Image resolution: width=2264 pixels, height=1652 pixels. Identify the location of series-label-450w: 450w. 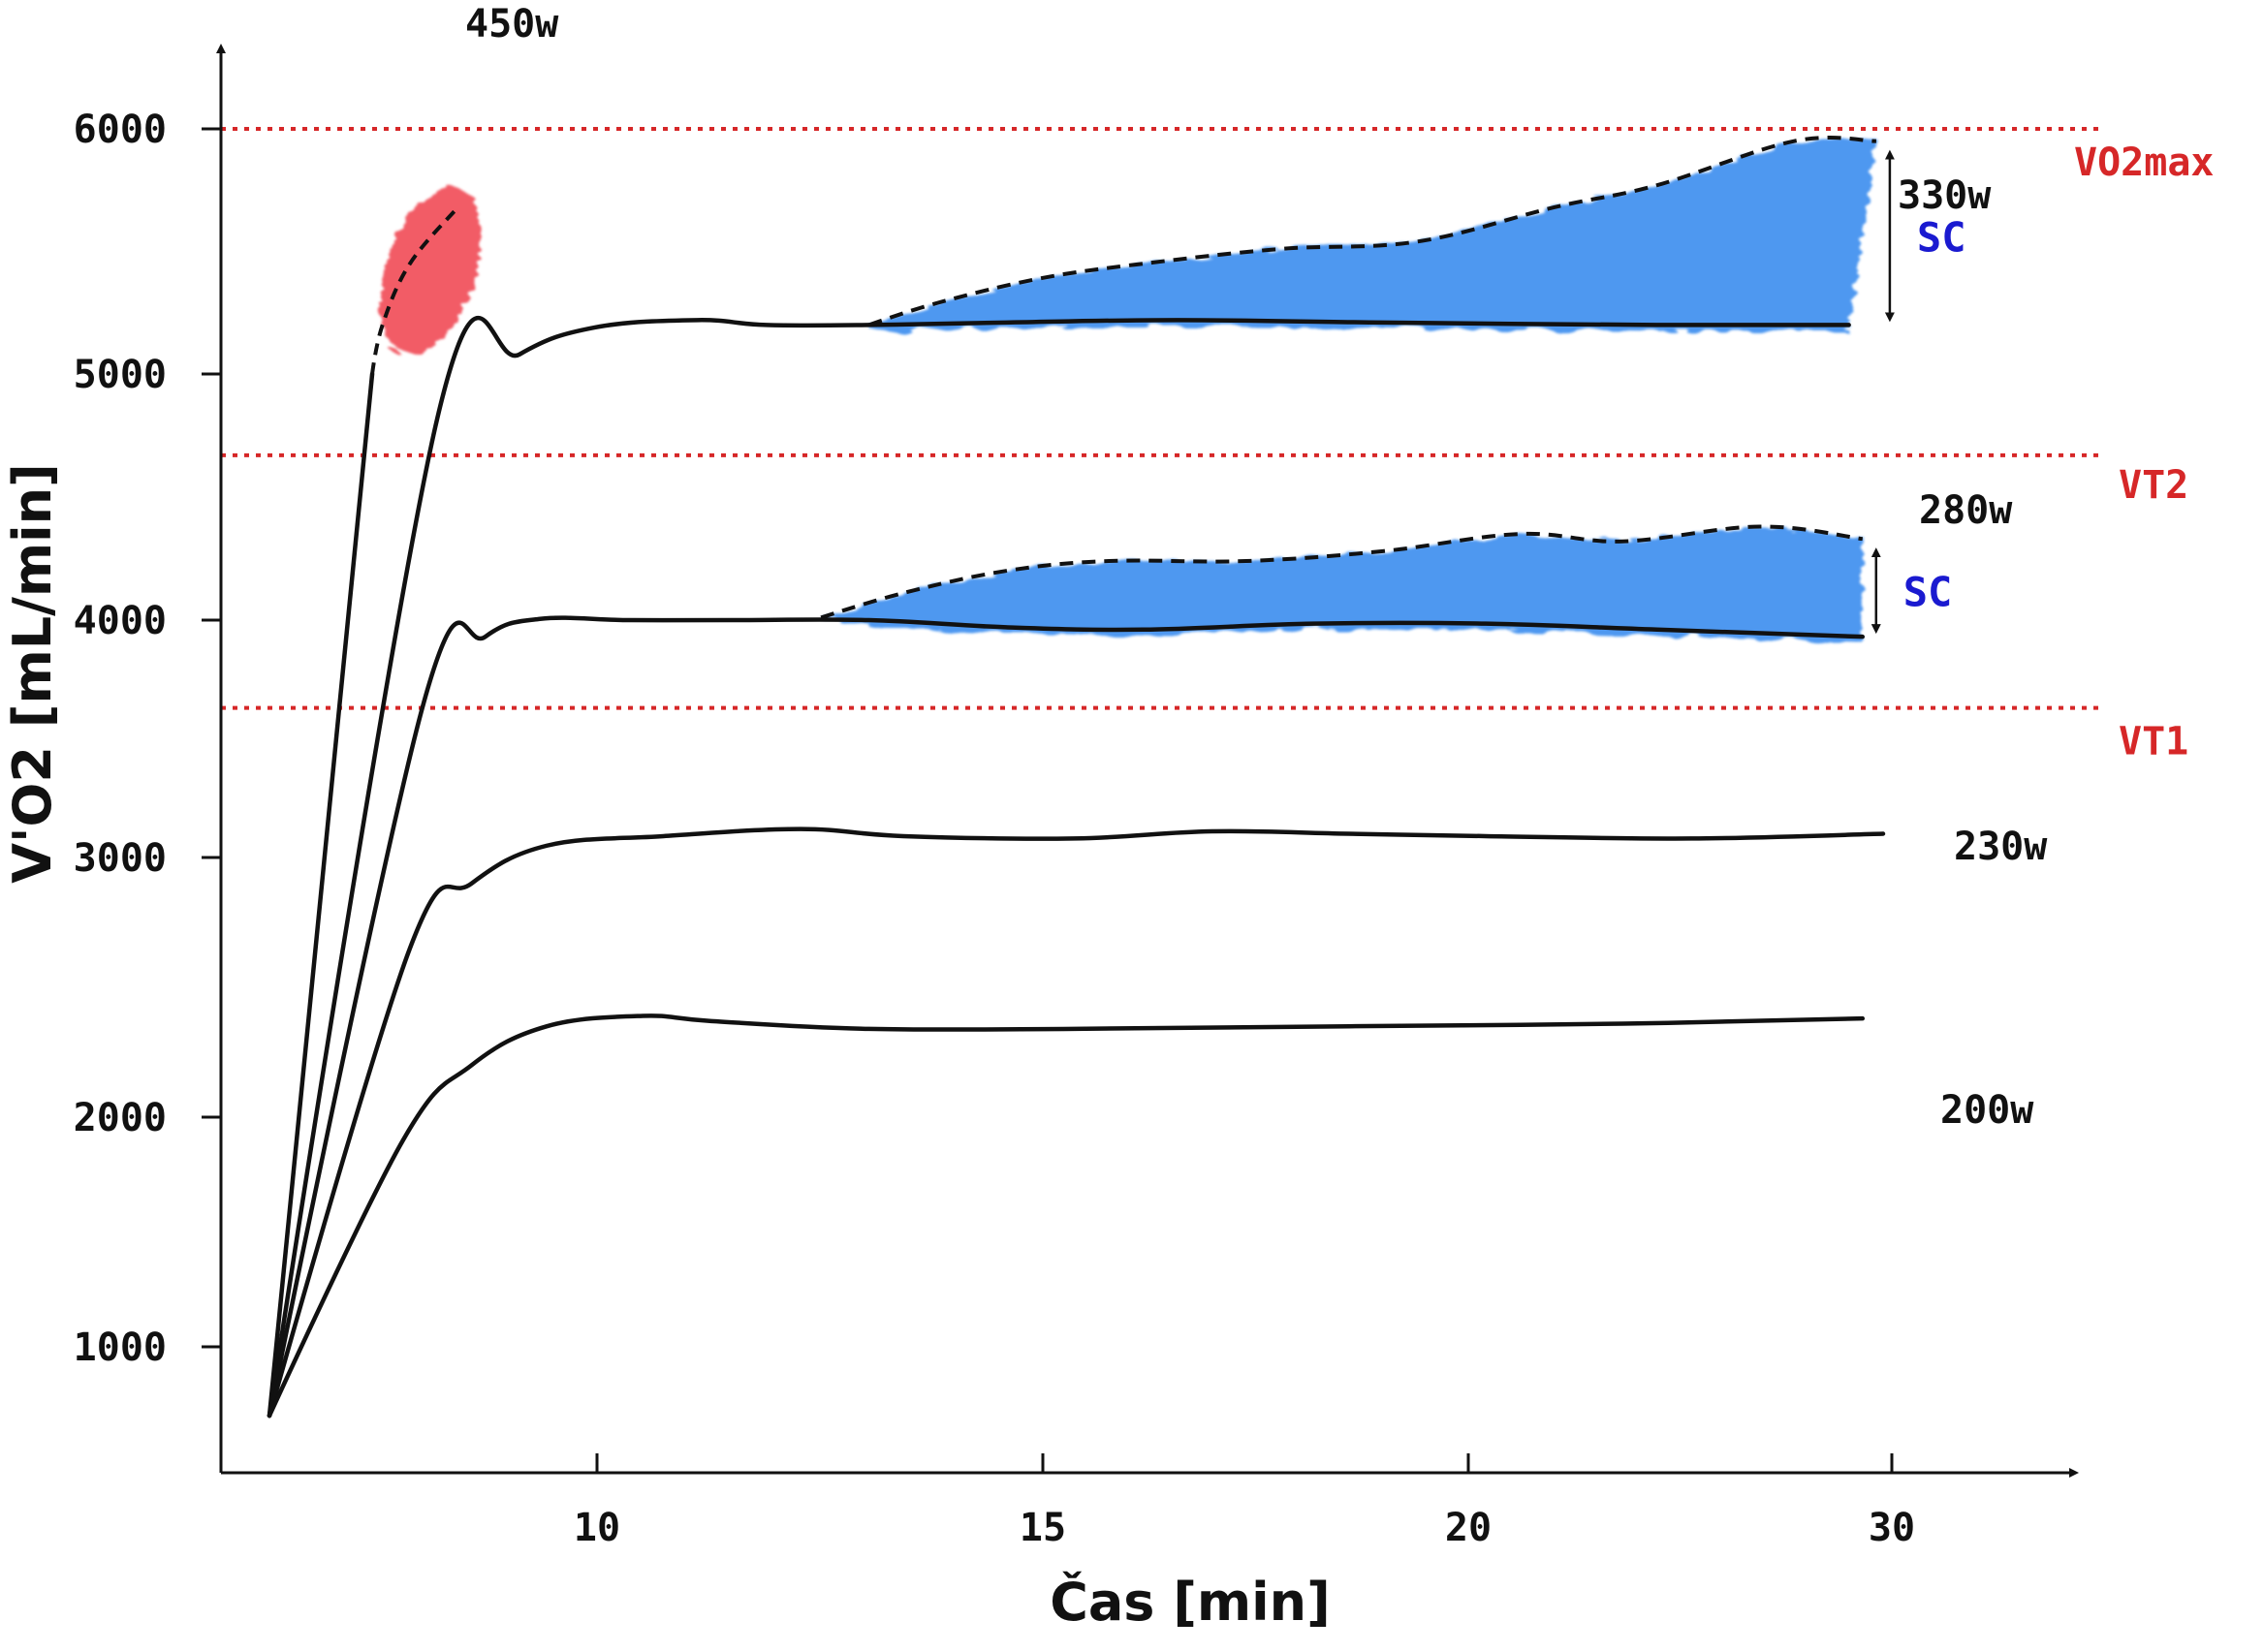
(512, 24).